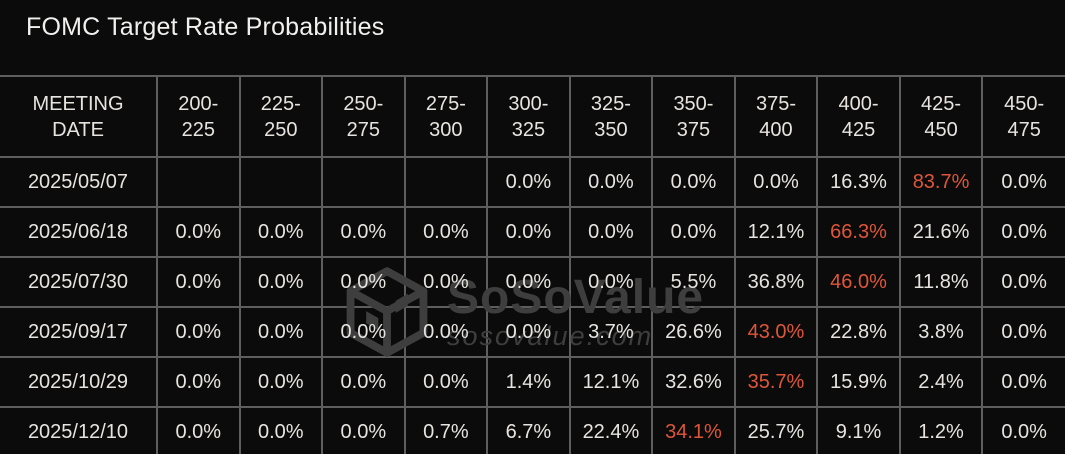 This screenshot has height=454, width=1065. I want to click on meeting-date-cell: 2025/12/10, so click(79, 430).